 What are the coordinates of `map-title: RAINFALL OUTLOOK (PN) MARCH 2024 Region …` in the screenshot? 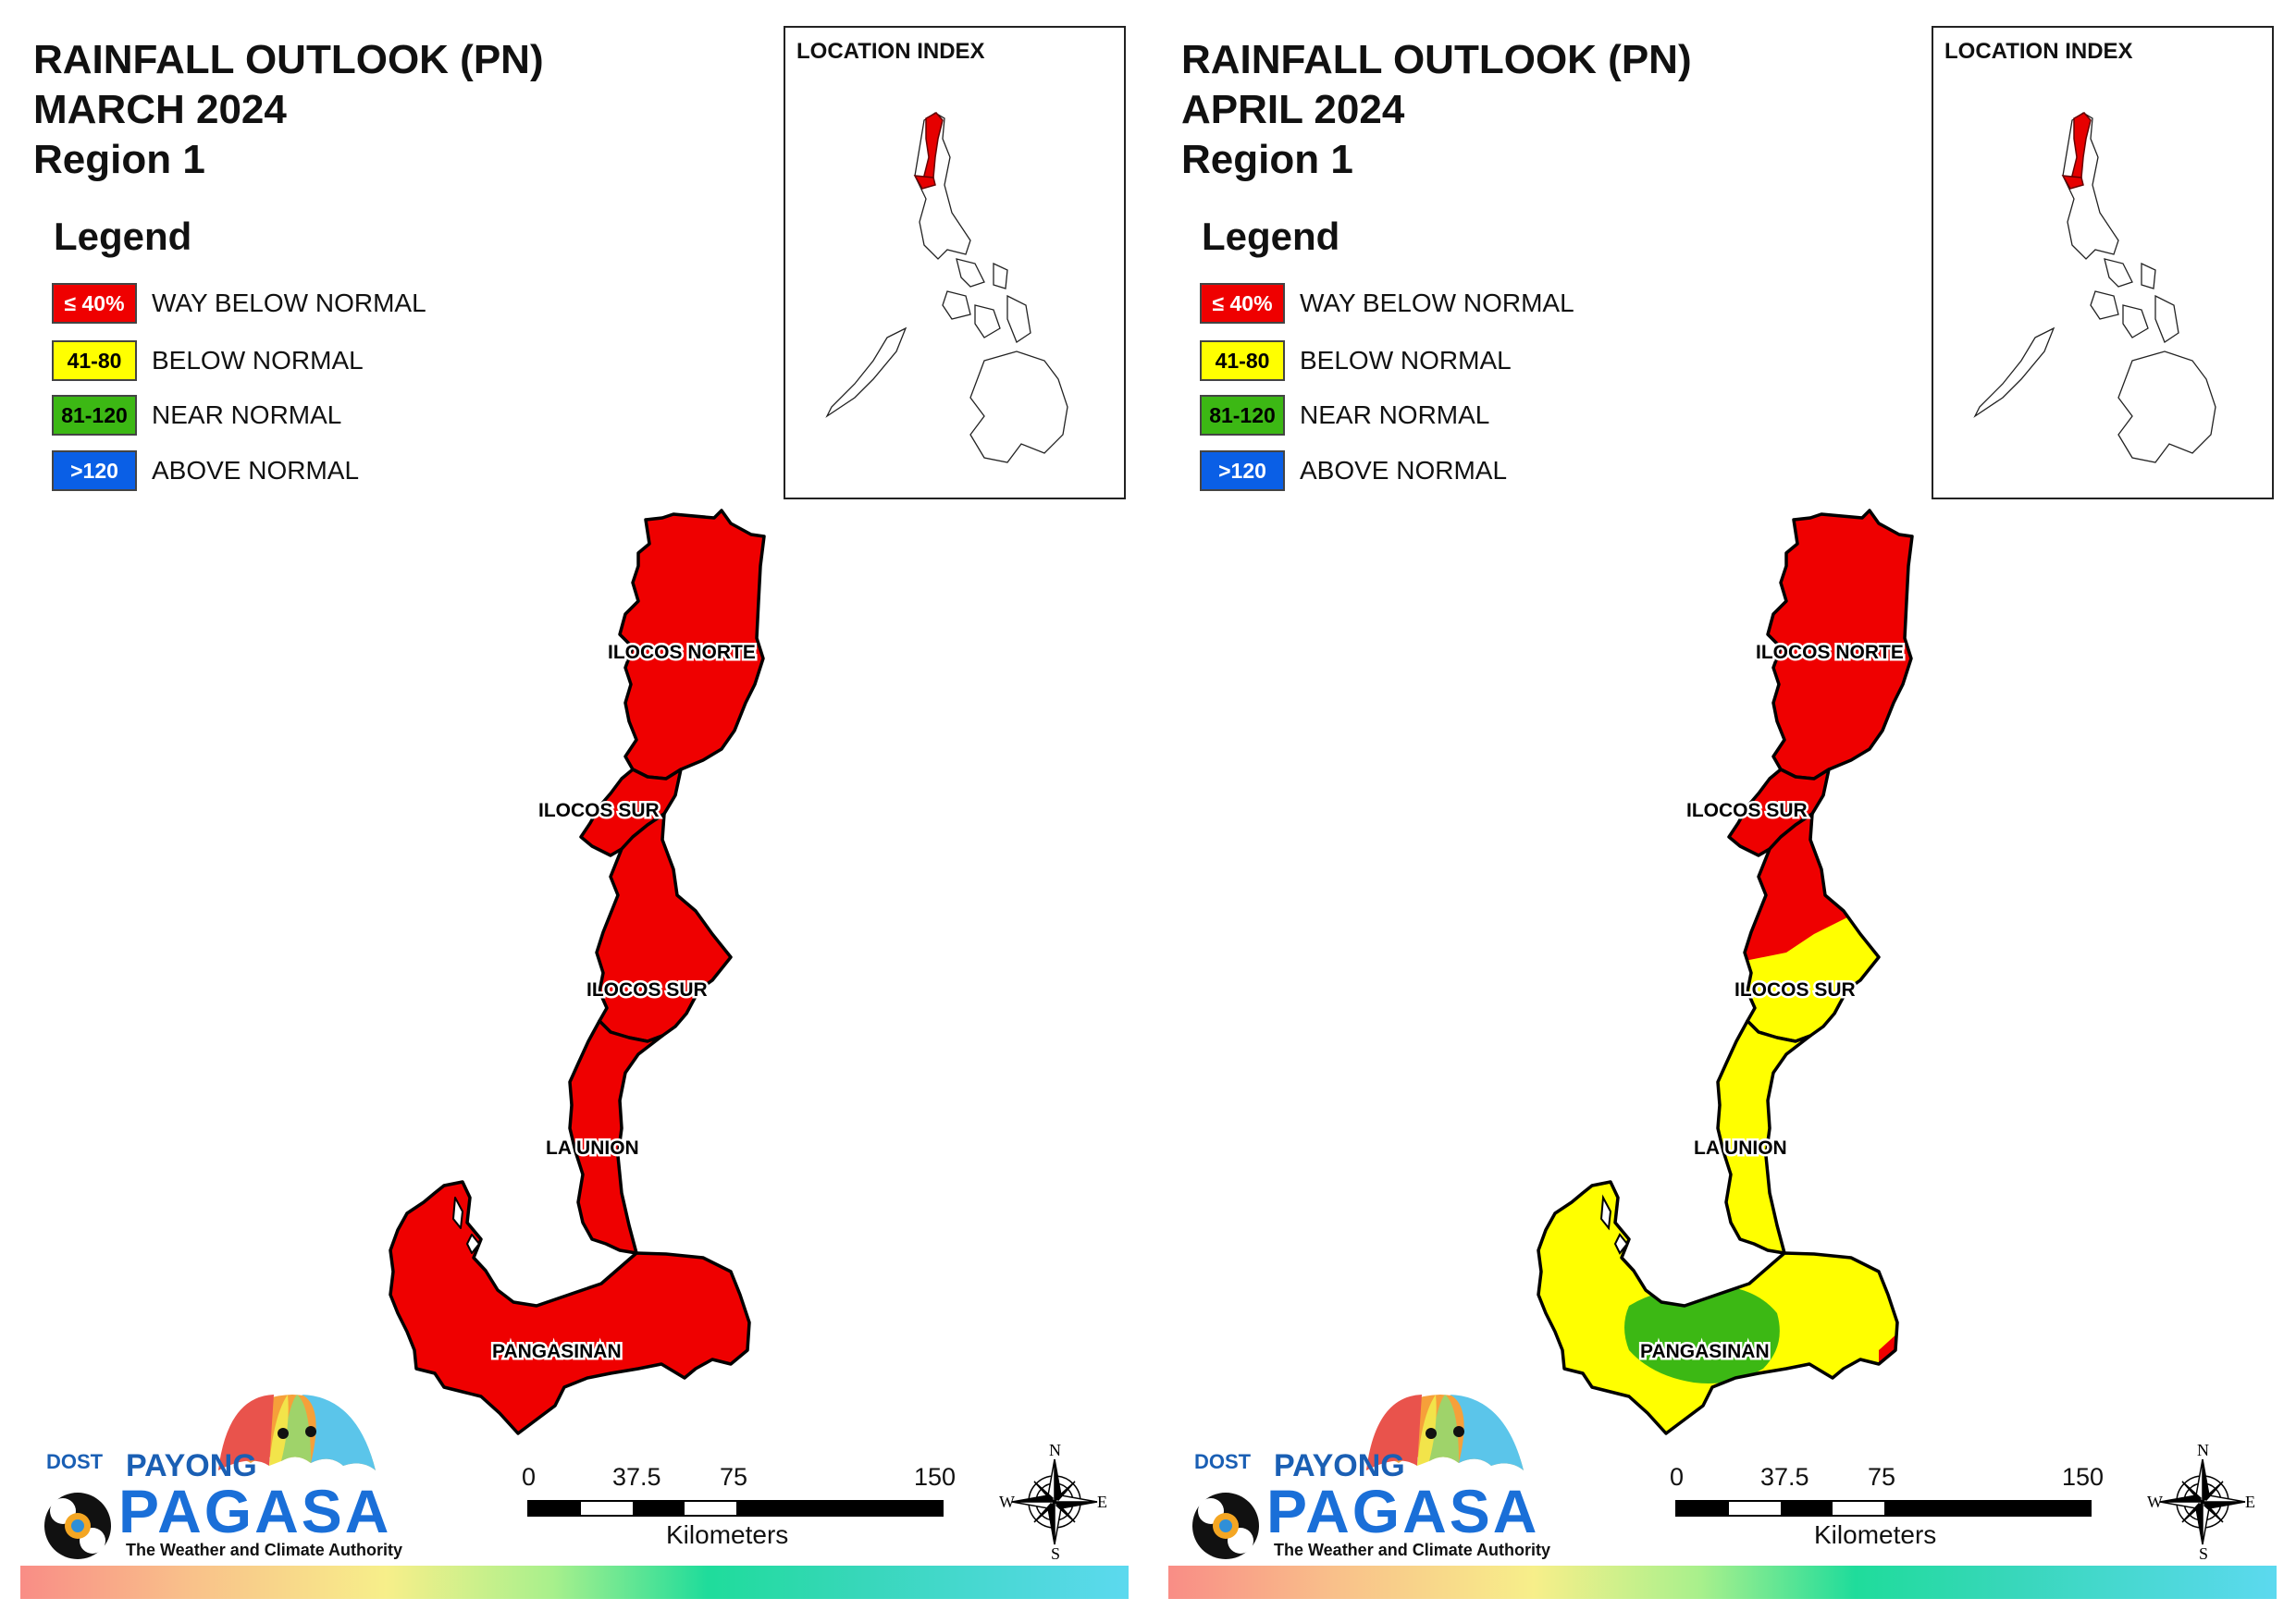 It's located at (288, 110).